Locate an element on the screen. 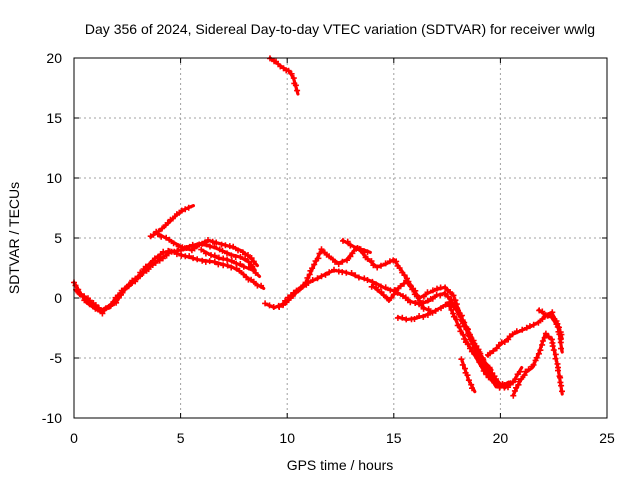  y-tick-label: 0 is located at coordinates (58, 298).